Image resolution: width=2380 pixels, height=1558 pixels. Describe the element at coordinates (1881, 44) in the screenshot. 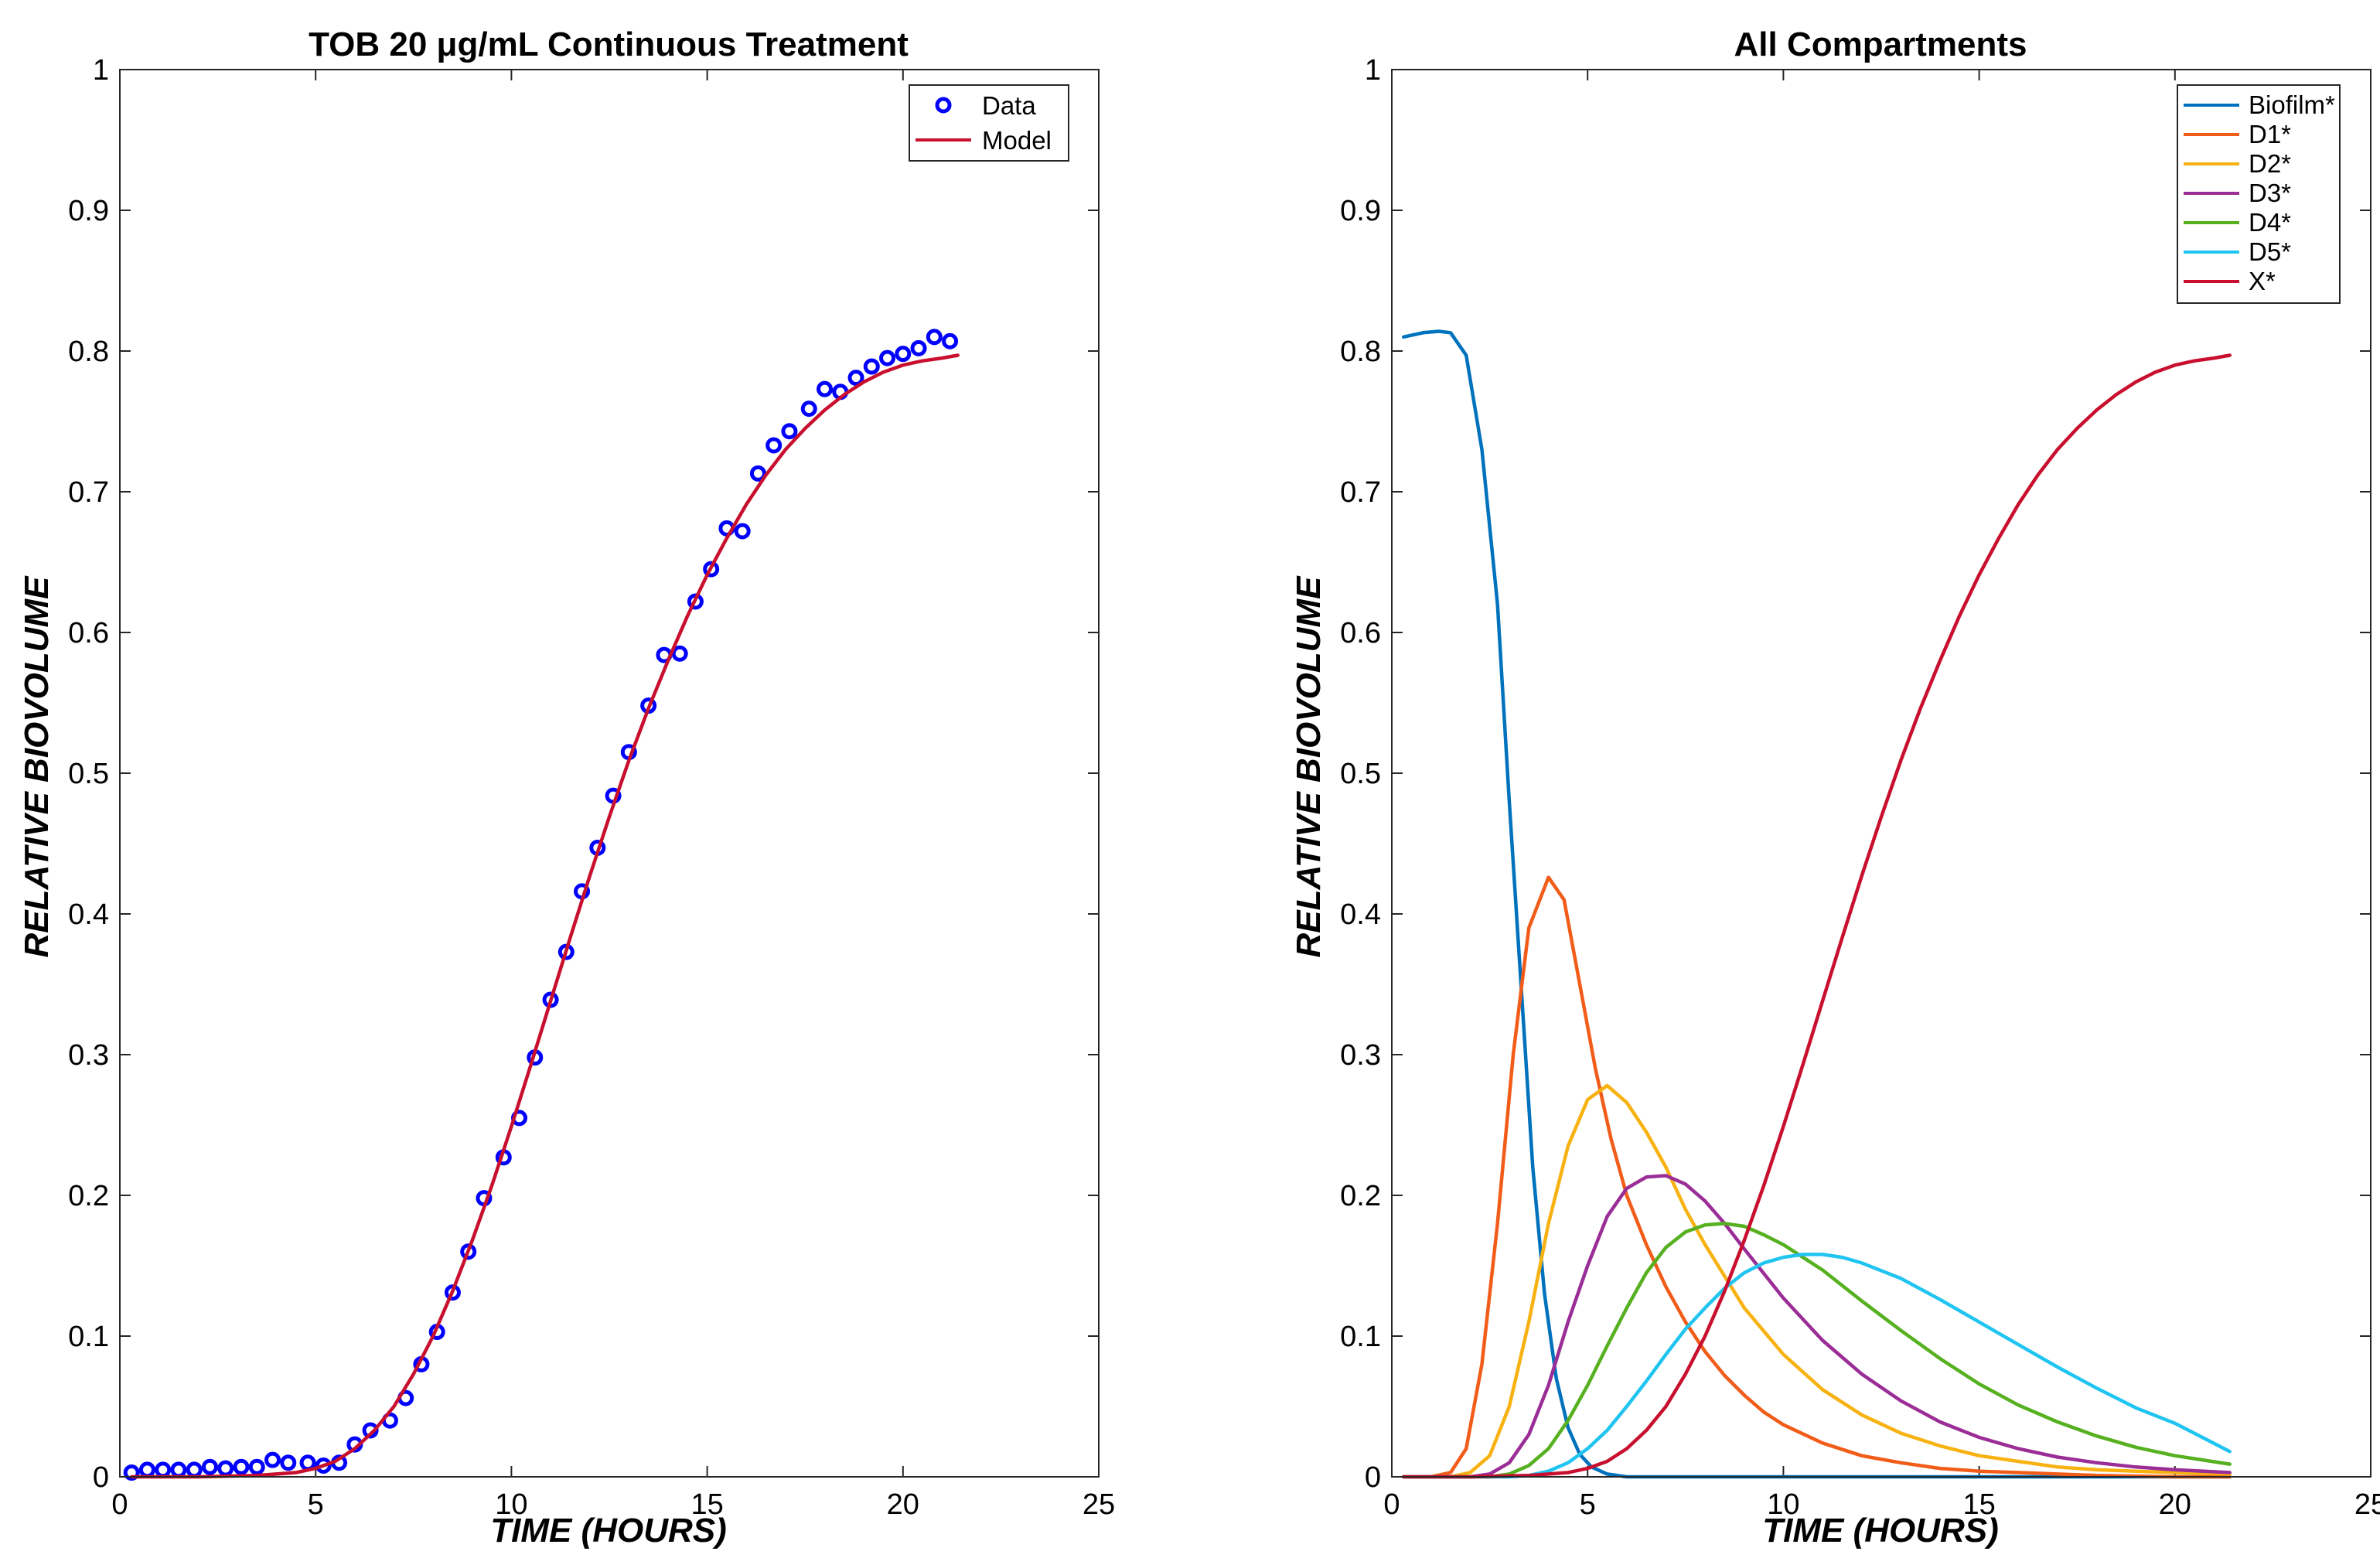

I see `chart-title: All Compartments` at that location.